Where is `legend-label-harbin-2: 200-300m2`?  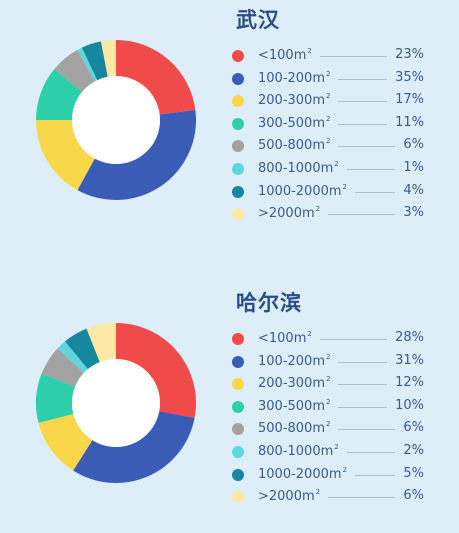
legend-label-harbin-2: 200-300m2 is located at coordinates (294, 383).